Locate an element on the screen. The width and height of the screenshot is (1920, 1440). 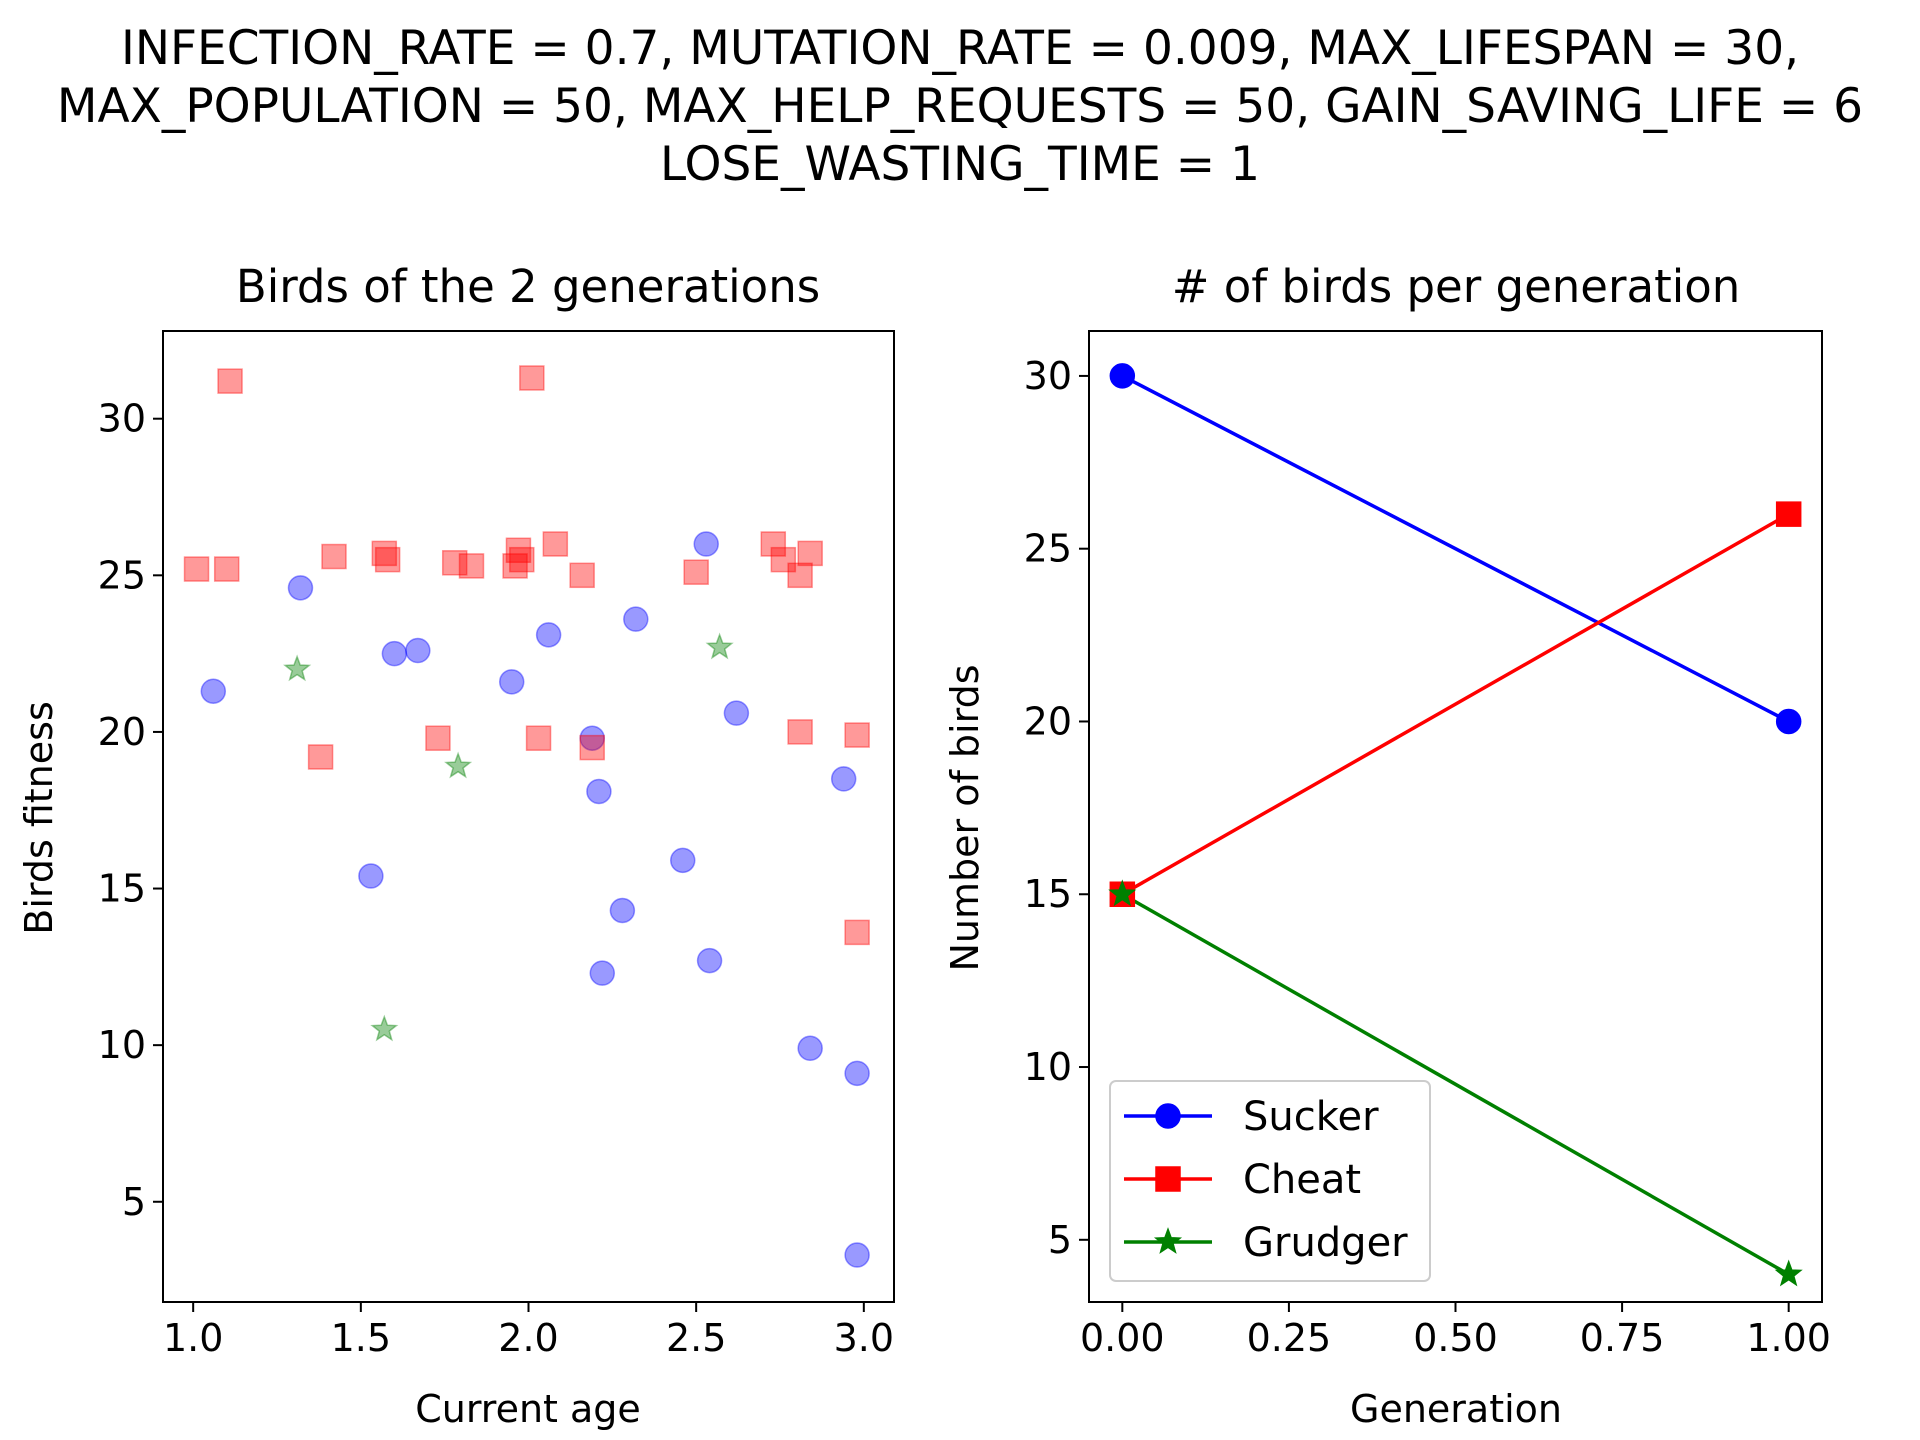
scatter-ytick-label: 25 is located at coordinates (122, 575).